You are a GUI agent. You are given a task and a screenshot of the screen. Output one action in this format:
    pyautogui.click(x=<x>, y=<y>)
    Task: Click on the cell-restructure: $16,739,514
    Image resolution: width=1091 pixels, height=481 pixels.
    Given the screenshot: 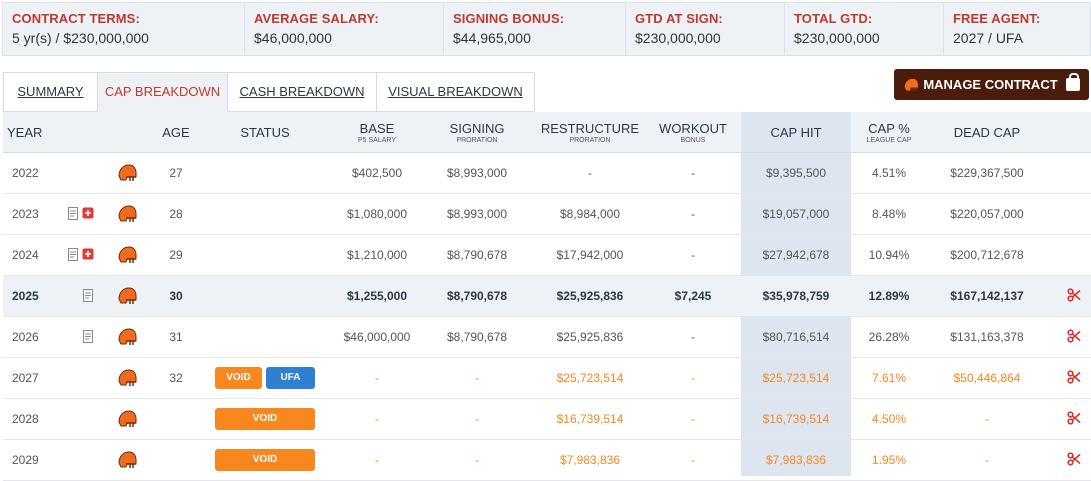 What is the action you would take?
    pyautogui.click(x=590, y=419)
    